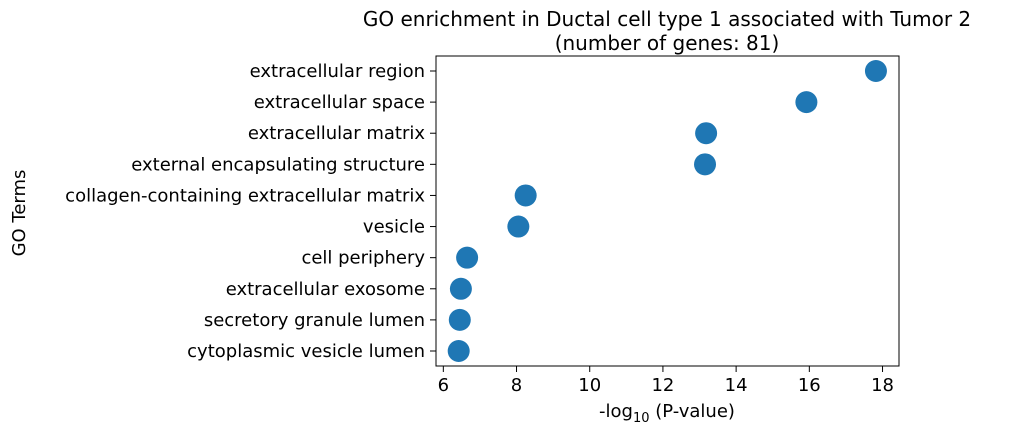  What do you see at coordinates (314, 320) in the screenshot?
I see `y-tick-label: secretory granule lumen` at bounding box center [314, 320].